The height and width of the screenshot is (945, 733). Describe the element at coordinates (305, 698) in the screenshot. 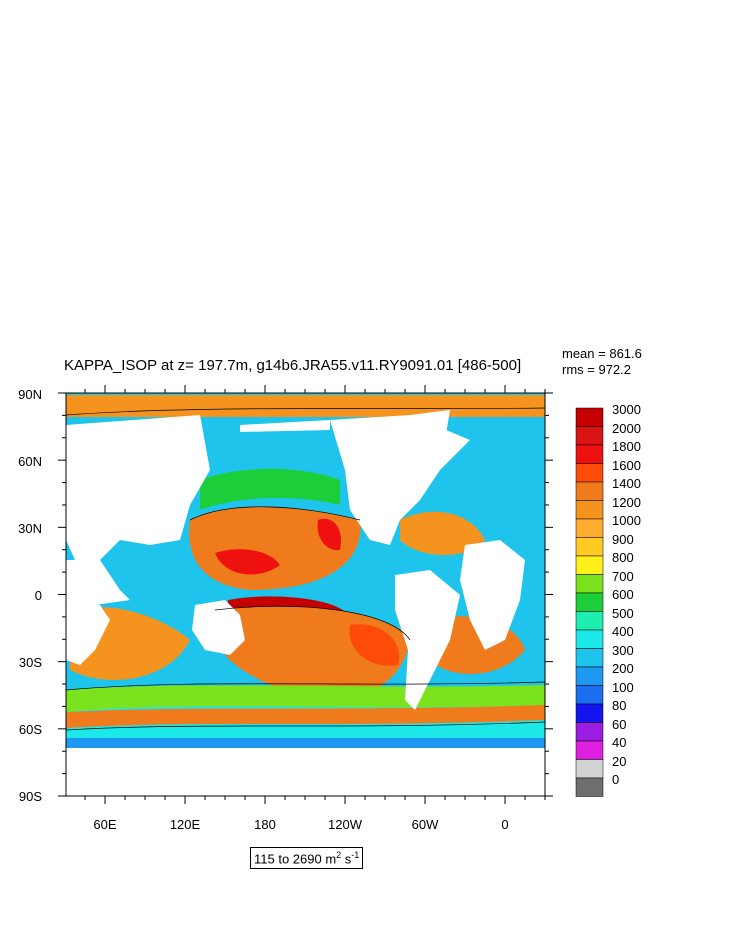

I see `acc-green-band` at that location.